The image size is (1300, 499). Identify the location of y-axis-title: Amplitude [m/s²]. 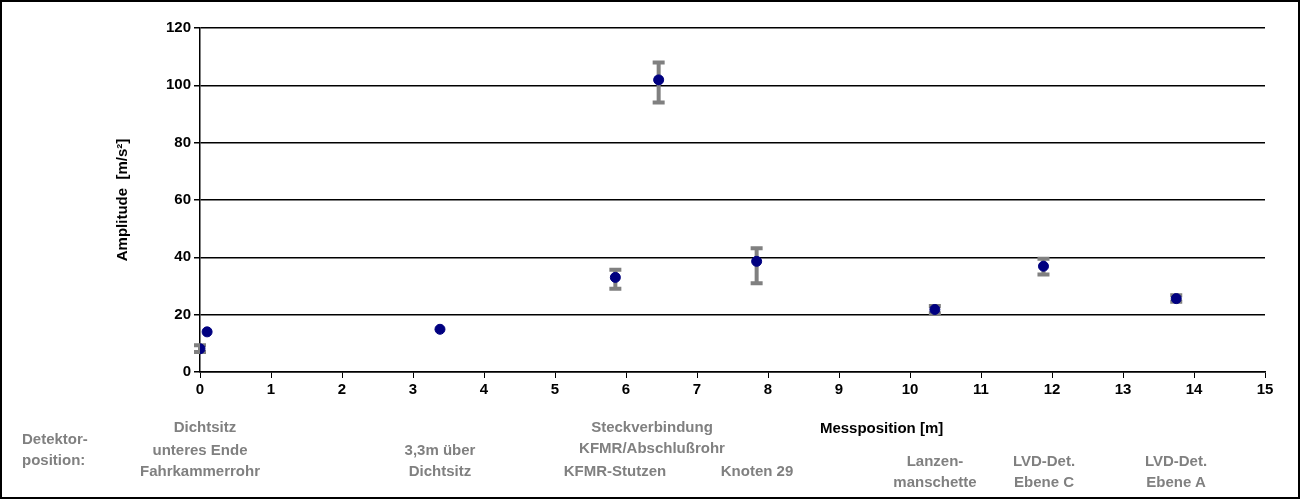
(122, 200).